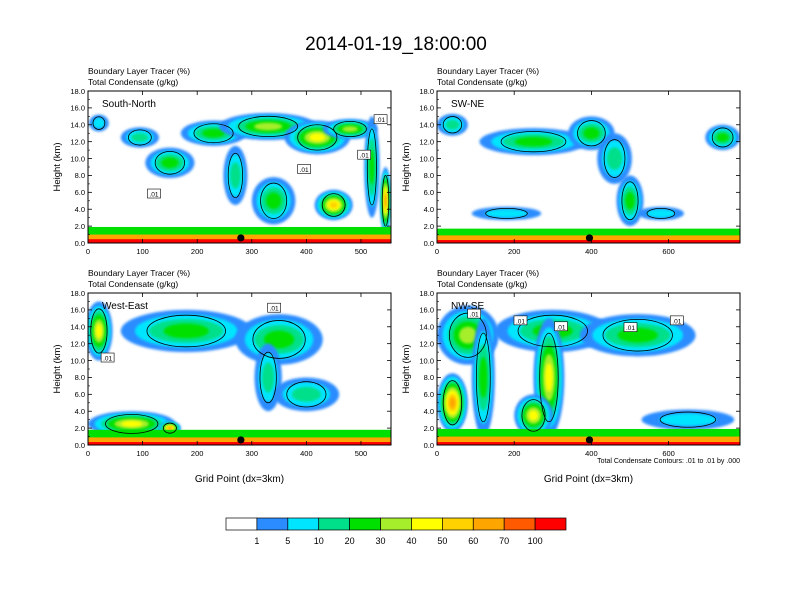  I want to click on panel-label: SW-NE, so click(467, 104).